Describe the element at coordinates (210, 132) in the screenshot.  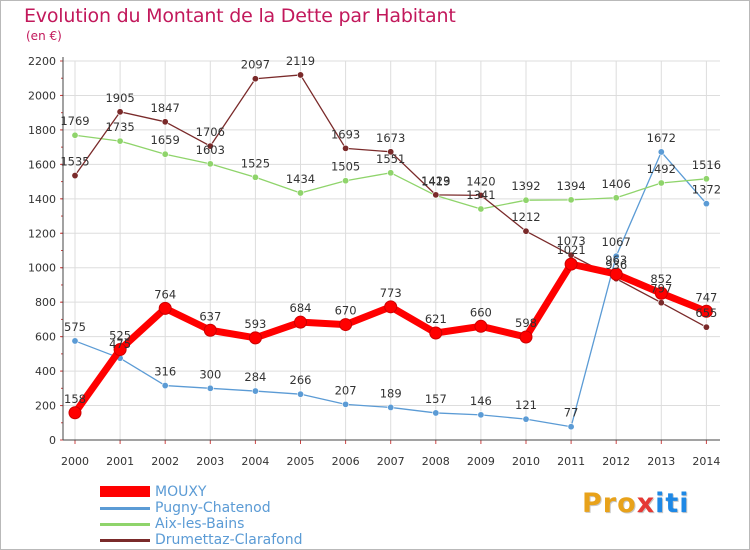
I see `data-label-drumettaz-clarafond: 1706` at that location.